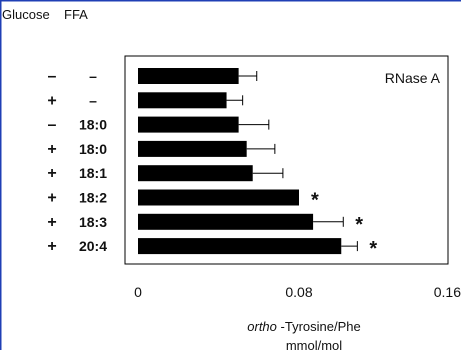 Image resolution: width=461 pixels, height=355 pixels. I want to click on header-glucose: Glucose, so click(26, 14).